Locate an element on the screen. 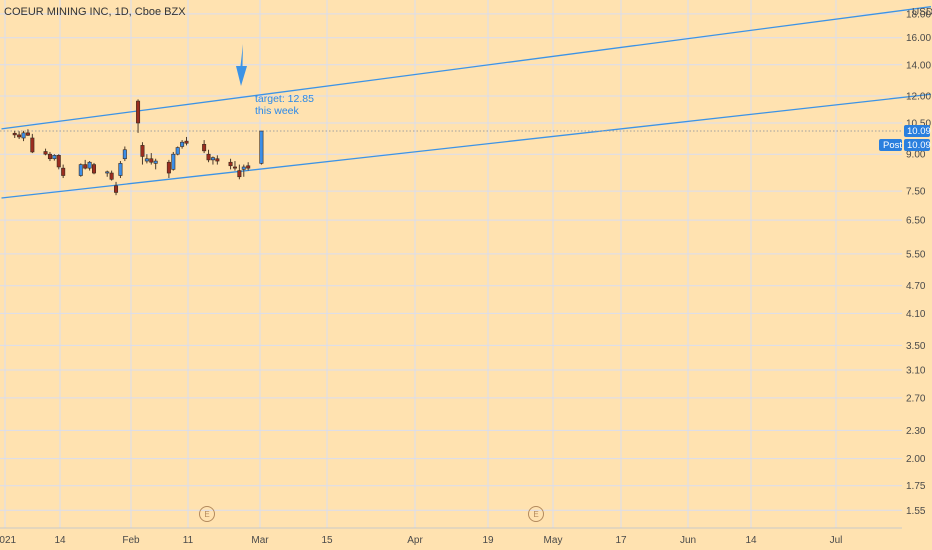 The height and width of the screenshot is (550, 932). time-axis: 2021 14 Feb 11 Mar 15 Apr 19 May 17 Jun 14 Jul is located at coordinates (451, 536).